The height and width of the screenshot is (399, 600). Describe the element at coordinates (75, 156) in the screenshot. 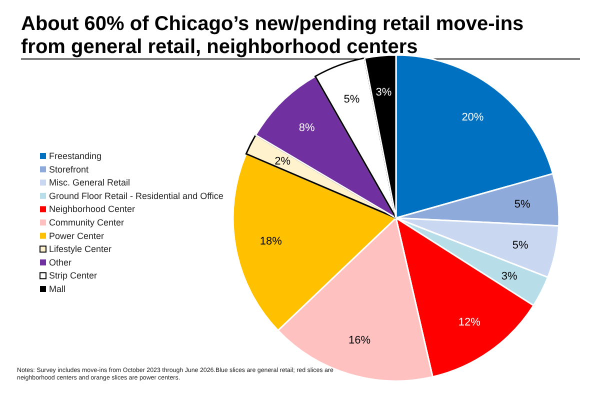

I see `legend-label: Freestanding` at that location.